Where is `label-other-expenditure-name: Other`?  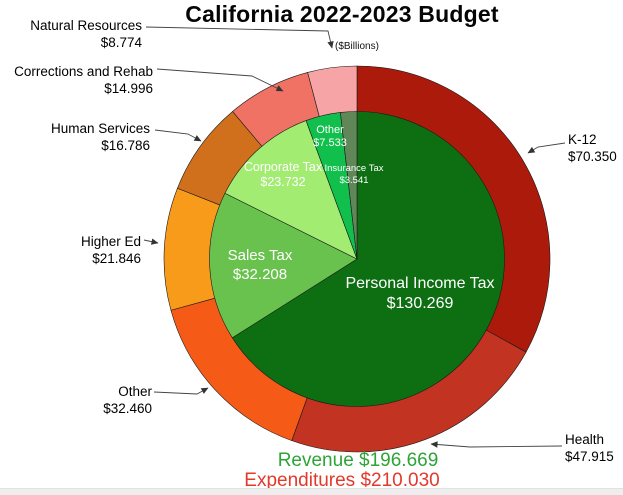 label-other-expenditure-name: Other is located at coordinates (135, 391).